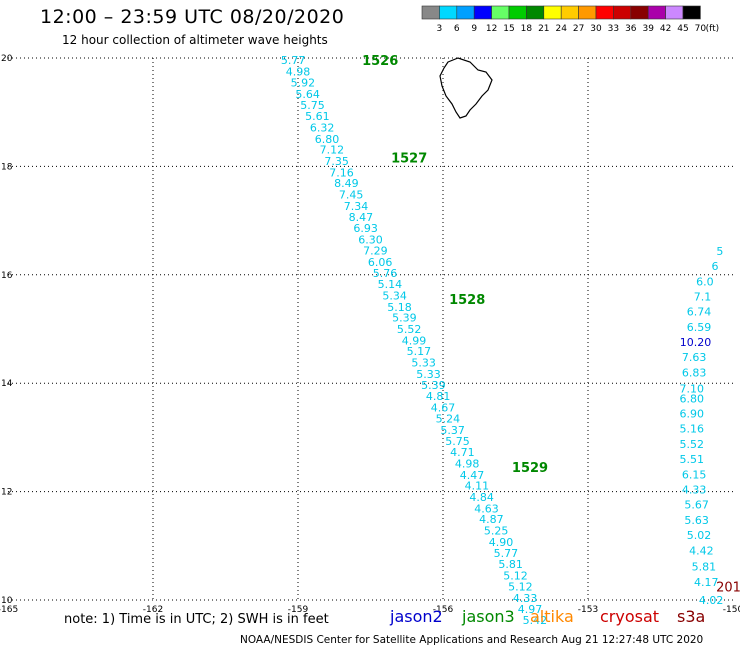 The height and width of the screenshot is (650, 740). What do you see at coordinates (361, 217) in the screenshot?
I see `swh-value: 8.47` at bounding box center [361, 217].